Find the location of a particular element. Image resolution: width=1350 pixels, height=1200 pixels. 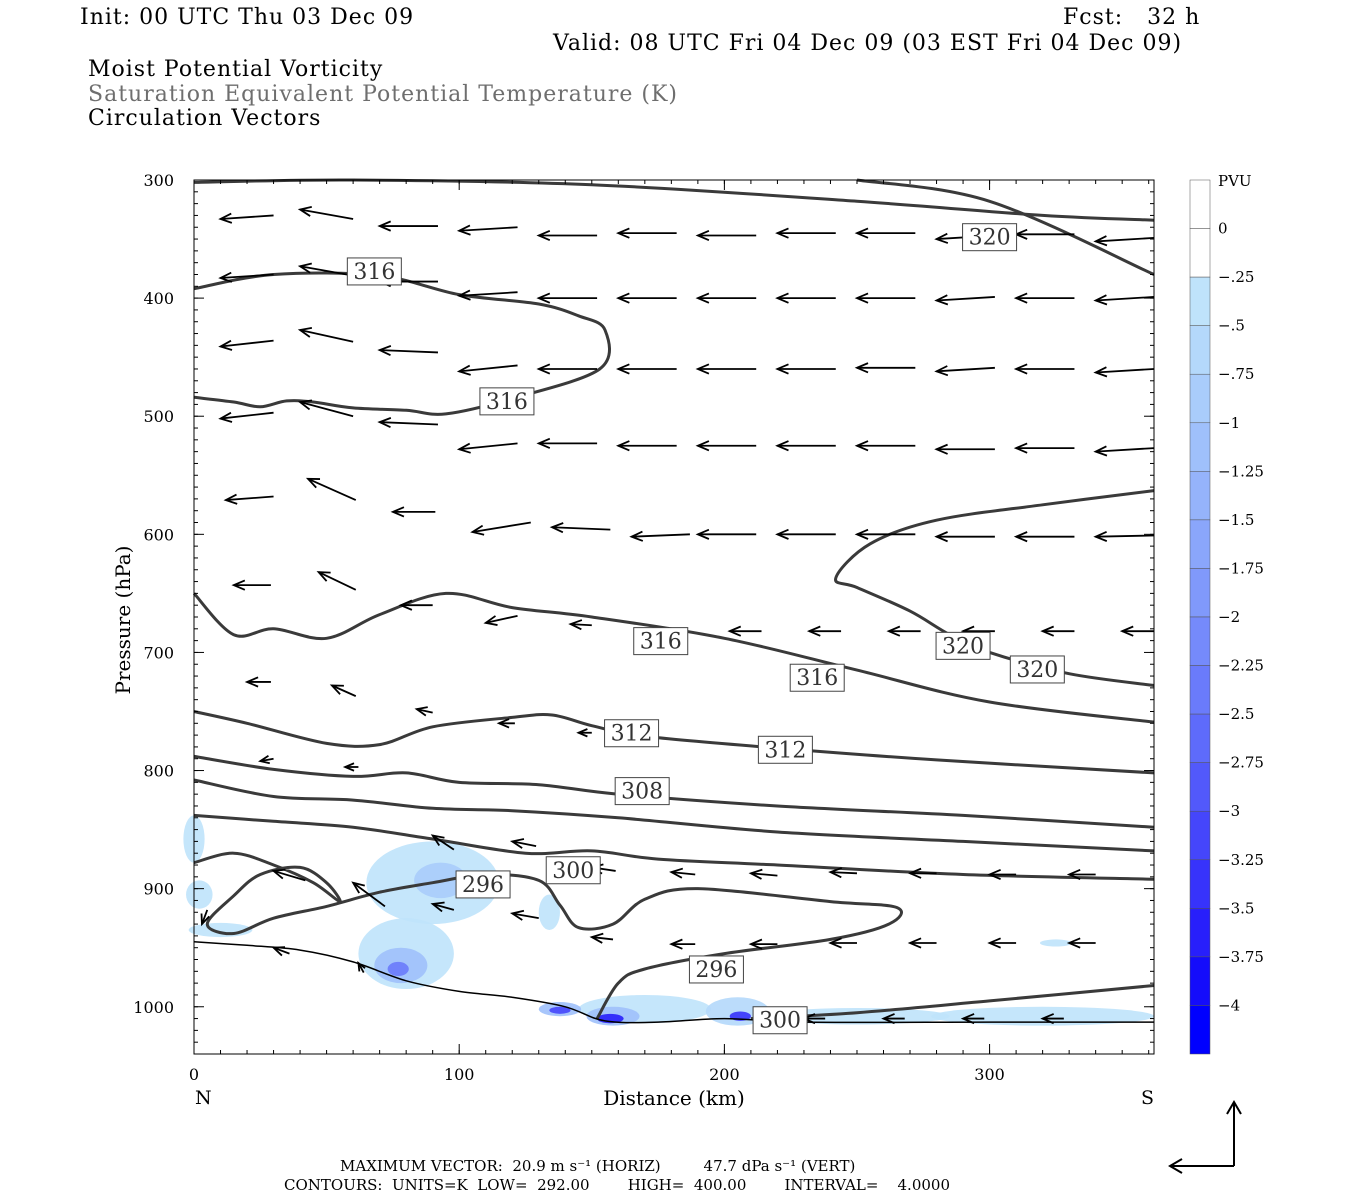

colorbar-label-3: −.75 is located at coordinates (1236, 374).